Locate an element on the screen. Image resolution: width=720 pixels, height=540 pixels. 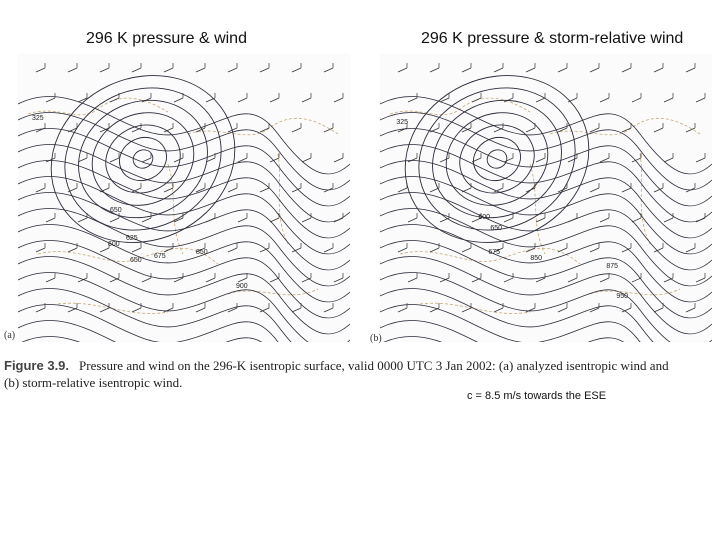
contour-label: 325 is located at coordinates (38, 118).